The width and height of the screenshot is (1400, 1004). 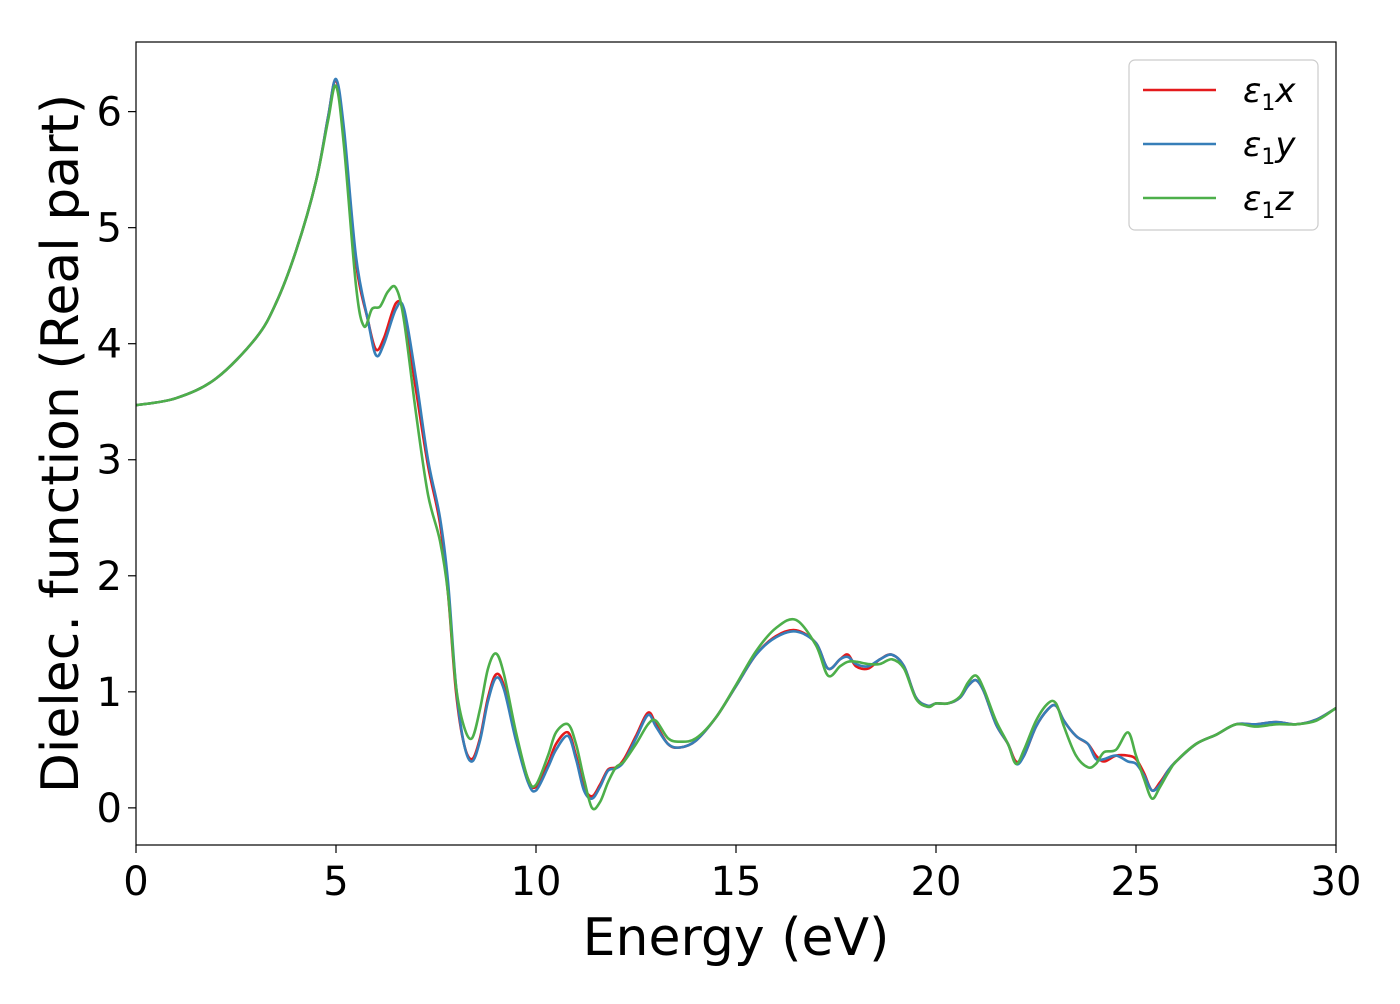 I want to click on y-axis-label: Dielec. function (Real part), so click(x=61, y=443).